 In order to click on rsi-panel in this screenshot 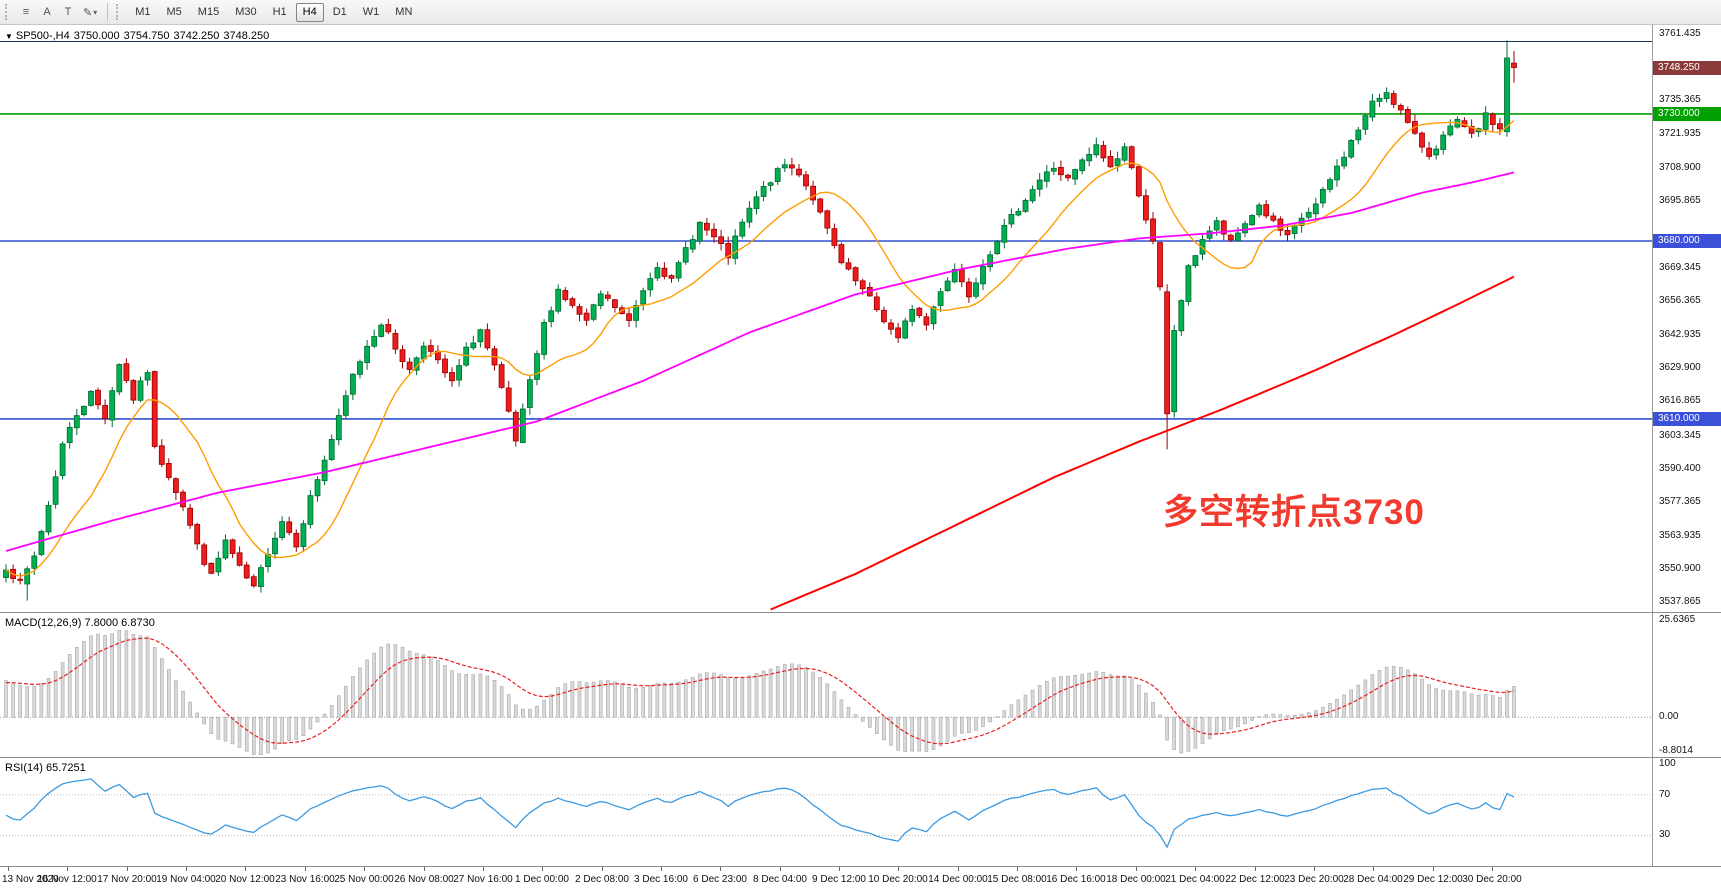, I will do `click(826, 812)`.